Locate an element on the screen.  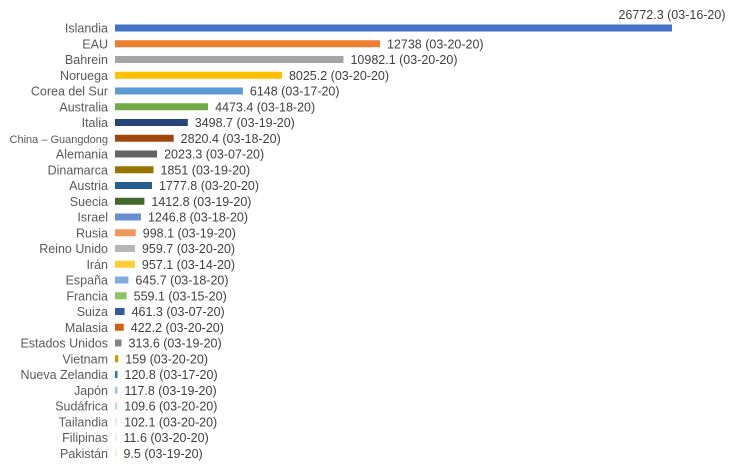
bar-suiza is located at coordinates (120, 311).